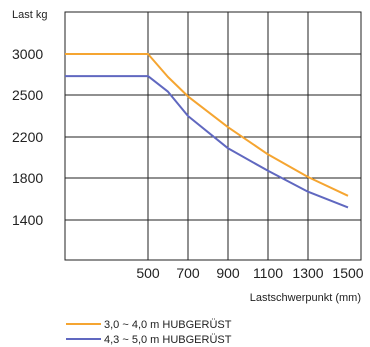 The height and width of the screenshot is (347, 370). Describe the element at coordinates (249, 273) in the screenshot. I see `x-tick-labels: 500 700 900 1100 1300 1500` at that location.